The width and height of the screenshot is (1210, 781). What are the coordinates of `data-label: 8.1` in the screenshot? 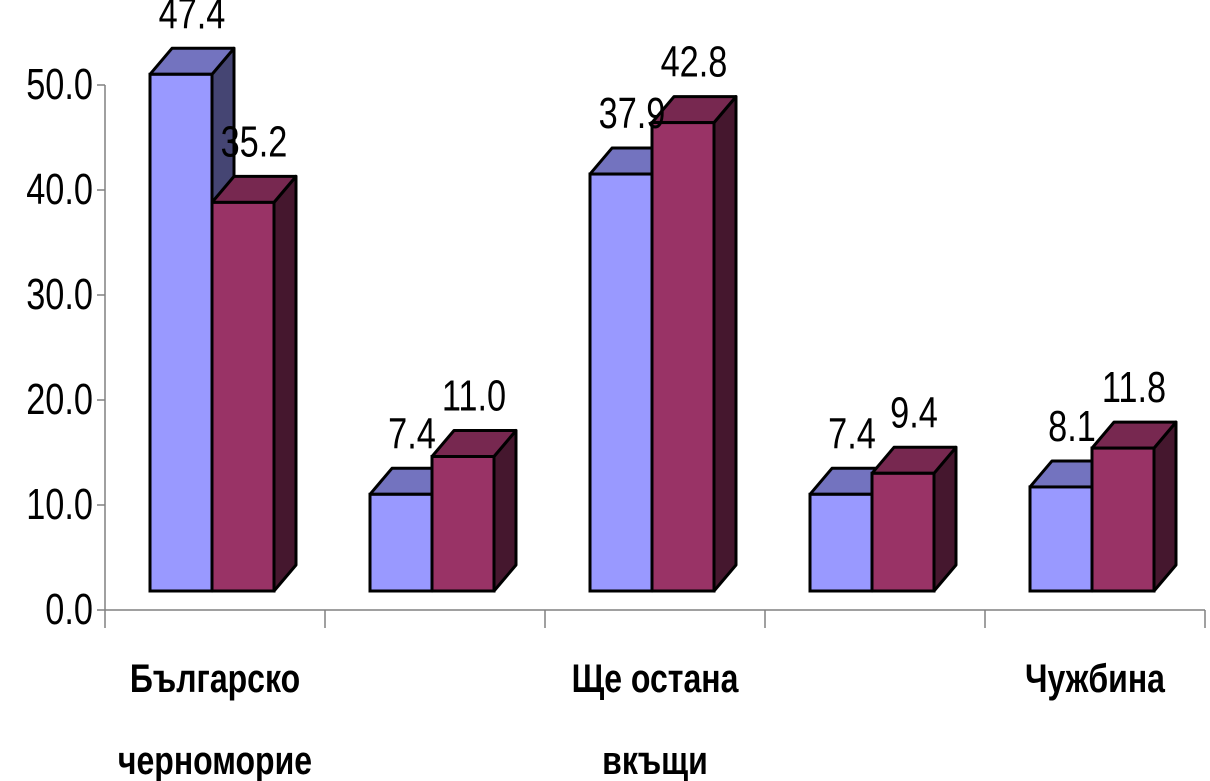 It's located at (1072, 426).